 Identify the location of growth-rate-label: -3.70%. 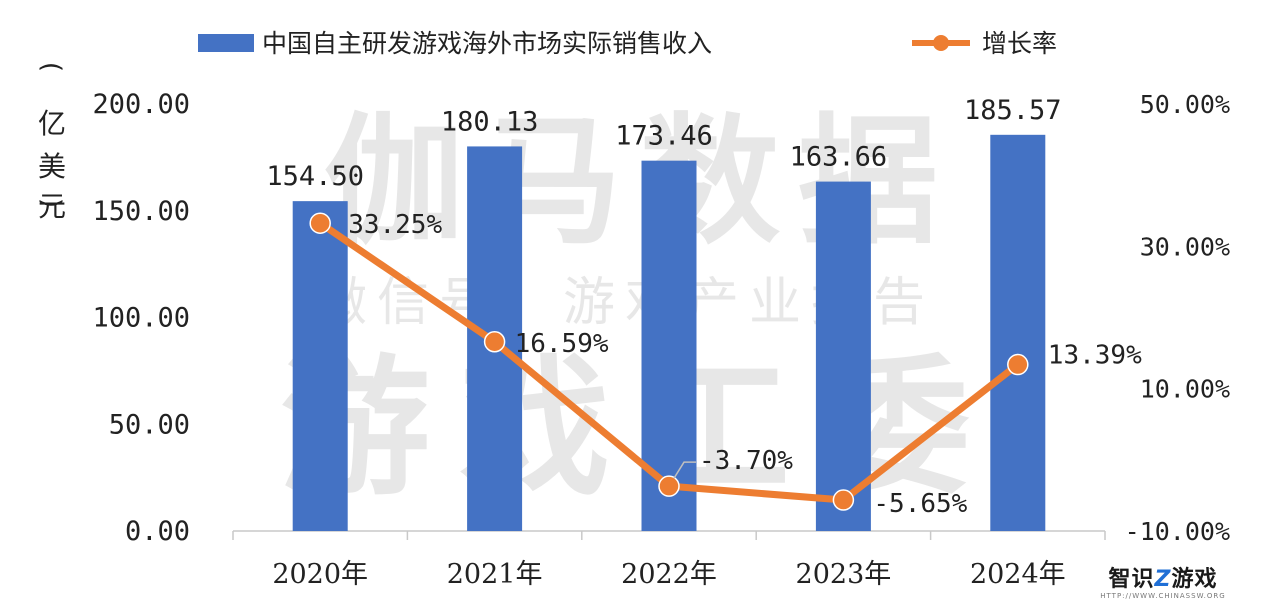
(746, 461).